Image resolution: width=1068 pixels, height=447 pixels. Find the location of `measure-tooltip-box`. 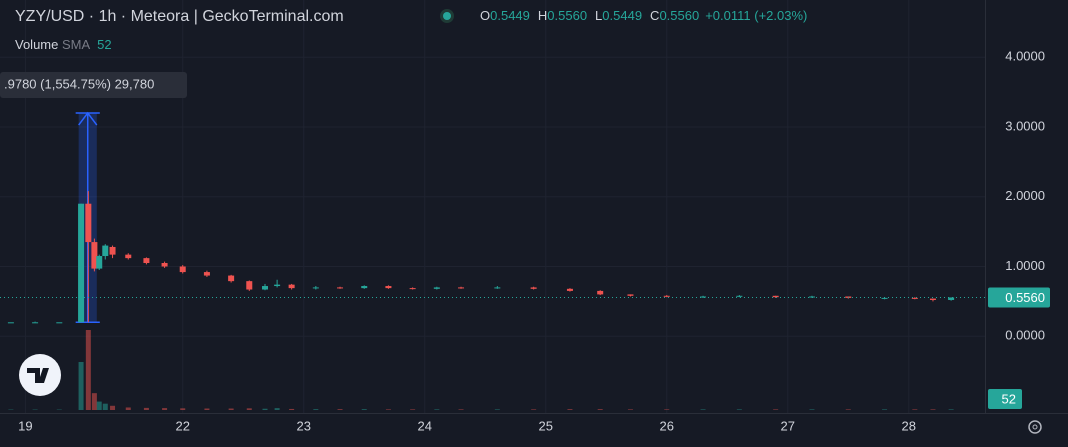

measure-tooltip-box is located at coordinates (93, 85).